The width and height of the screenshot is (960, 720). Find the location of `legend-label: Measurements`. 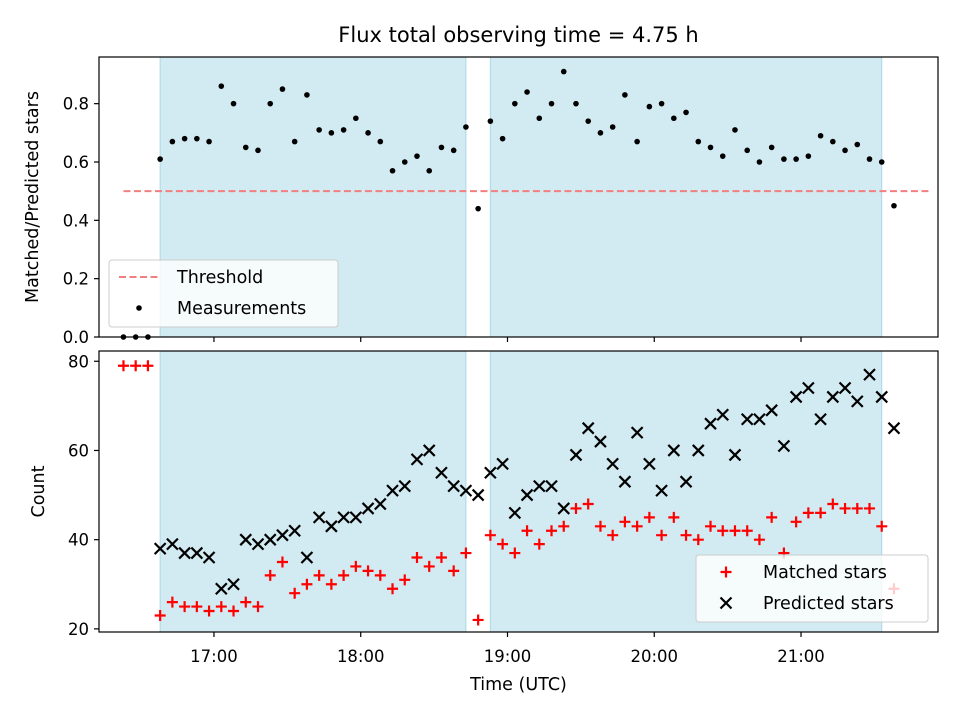

legend-label: Measurements is located at coordinates (241, 309).